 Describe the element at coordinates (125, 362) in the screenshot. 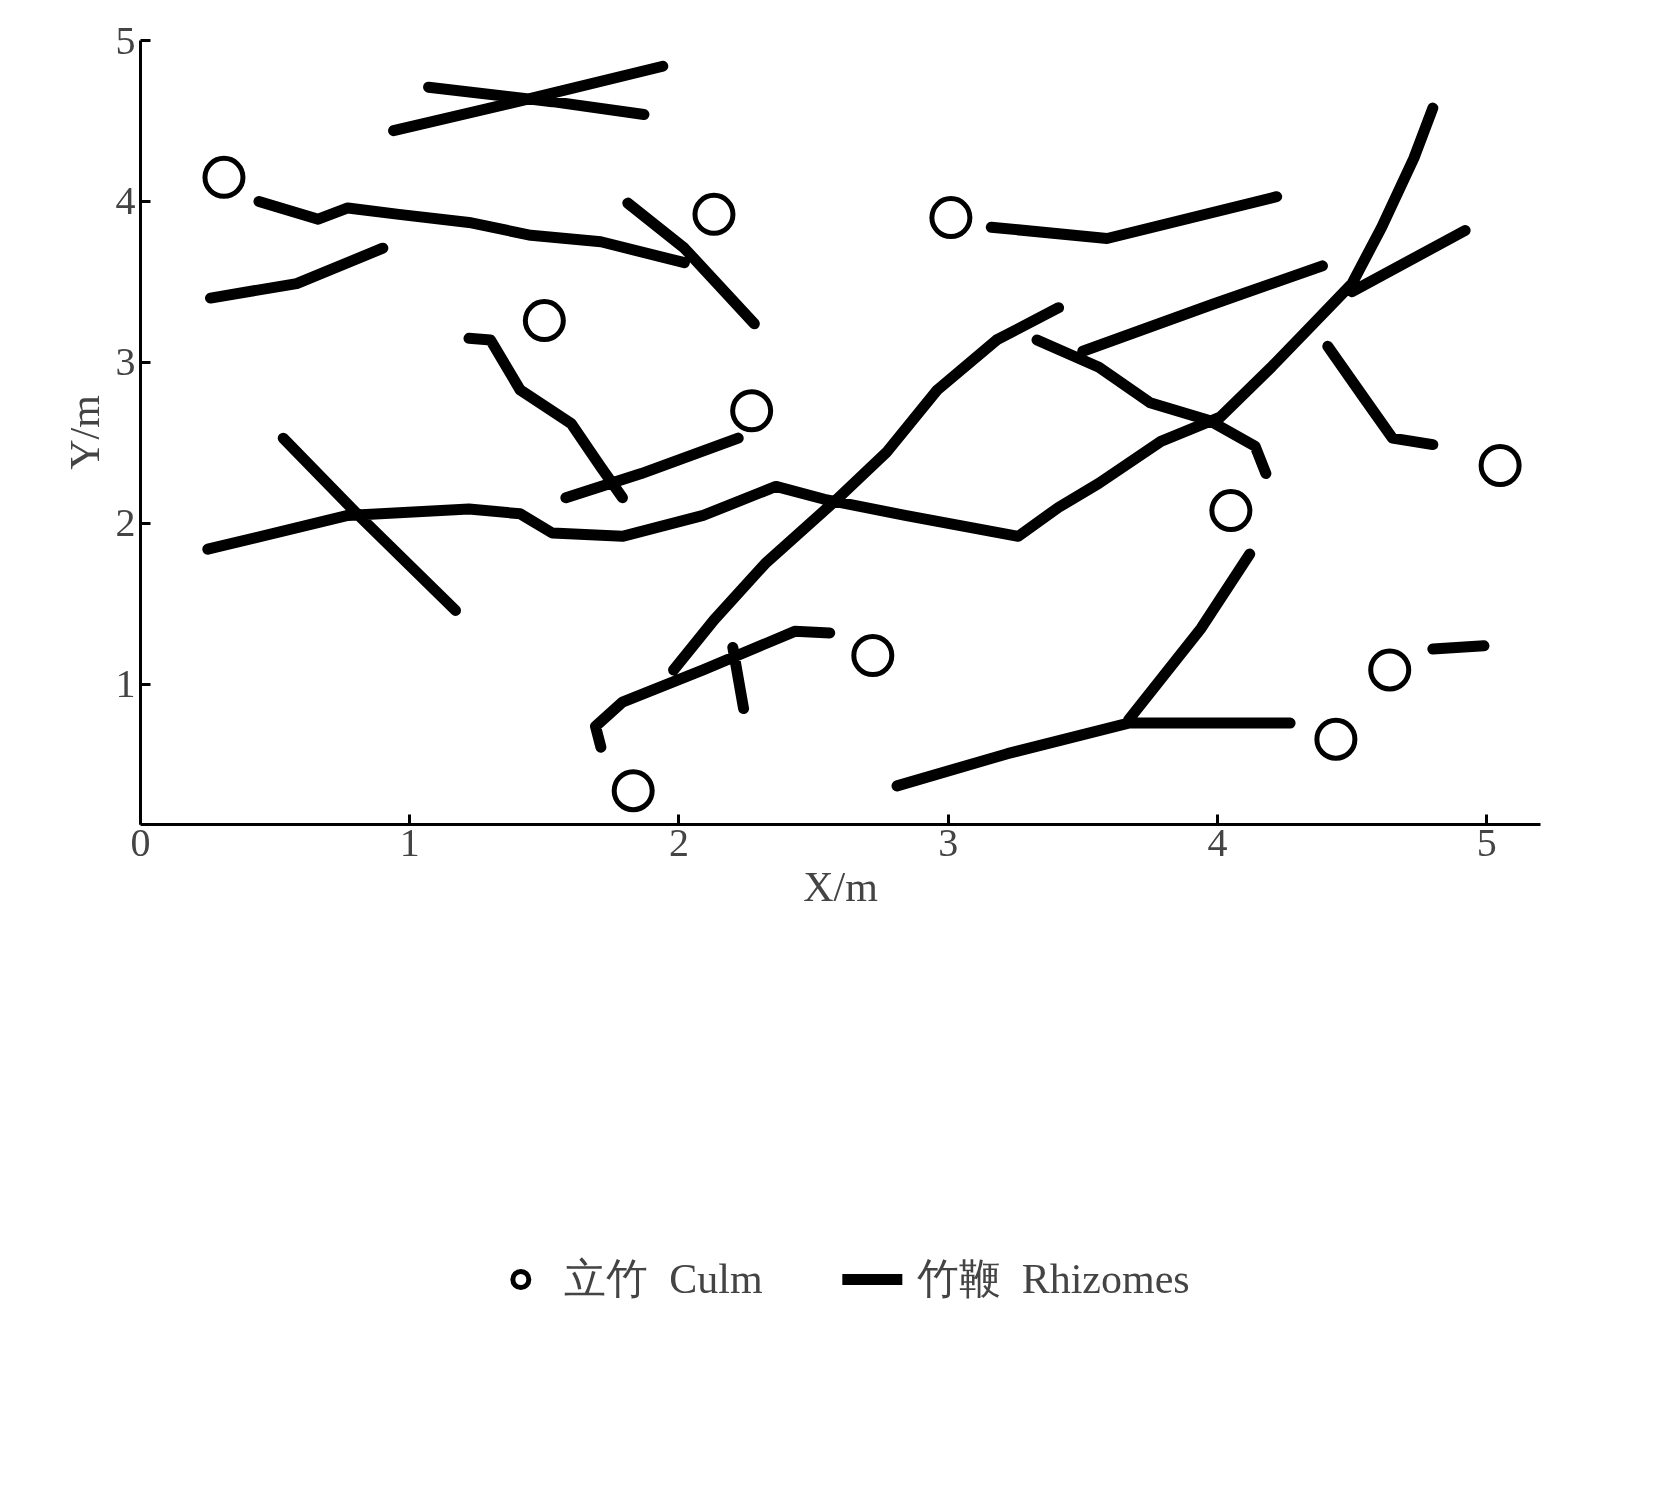

I see `y-tick-label: 3` at that location.